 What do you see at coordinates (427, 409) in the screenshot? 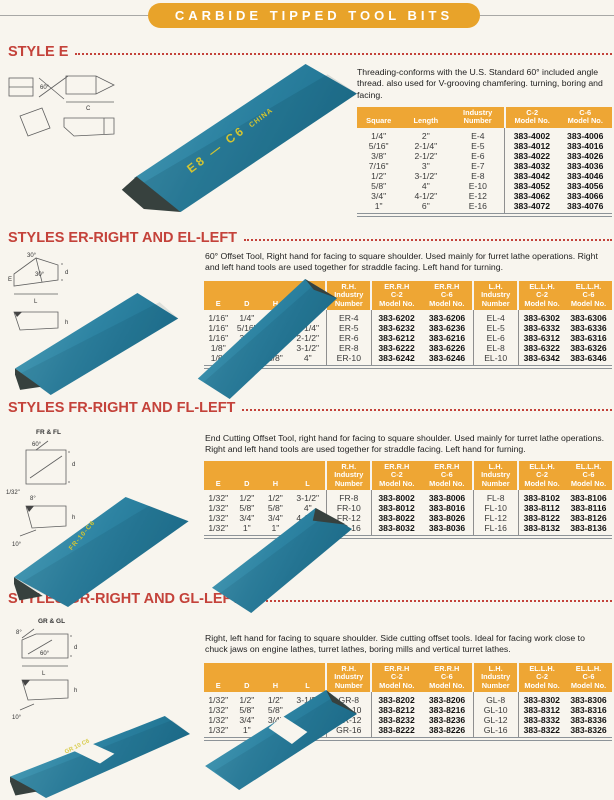
I see `dotted-leader` at bounding box center [427, 409].